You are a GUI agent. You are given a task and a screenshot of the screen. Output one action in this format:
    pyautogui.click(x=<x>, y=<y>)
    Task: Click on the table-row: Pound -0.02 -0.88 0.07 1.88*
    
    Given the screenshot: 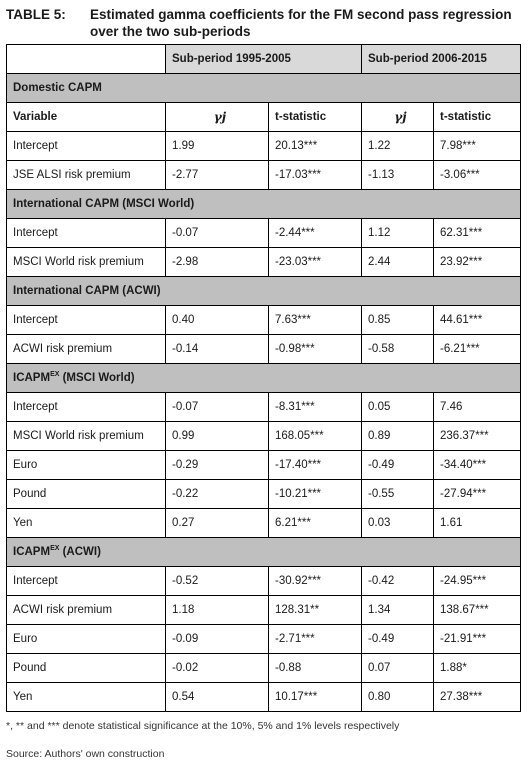 What is the action you would take?
    pyautogui.click(x=264, y=668)
    